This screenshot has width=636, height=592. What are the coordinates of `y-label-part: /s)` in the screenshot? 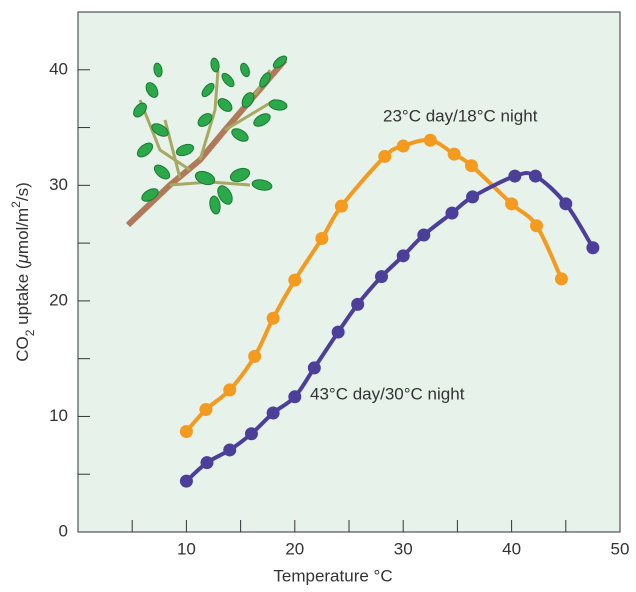 It's located at (22, 191).